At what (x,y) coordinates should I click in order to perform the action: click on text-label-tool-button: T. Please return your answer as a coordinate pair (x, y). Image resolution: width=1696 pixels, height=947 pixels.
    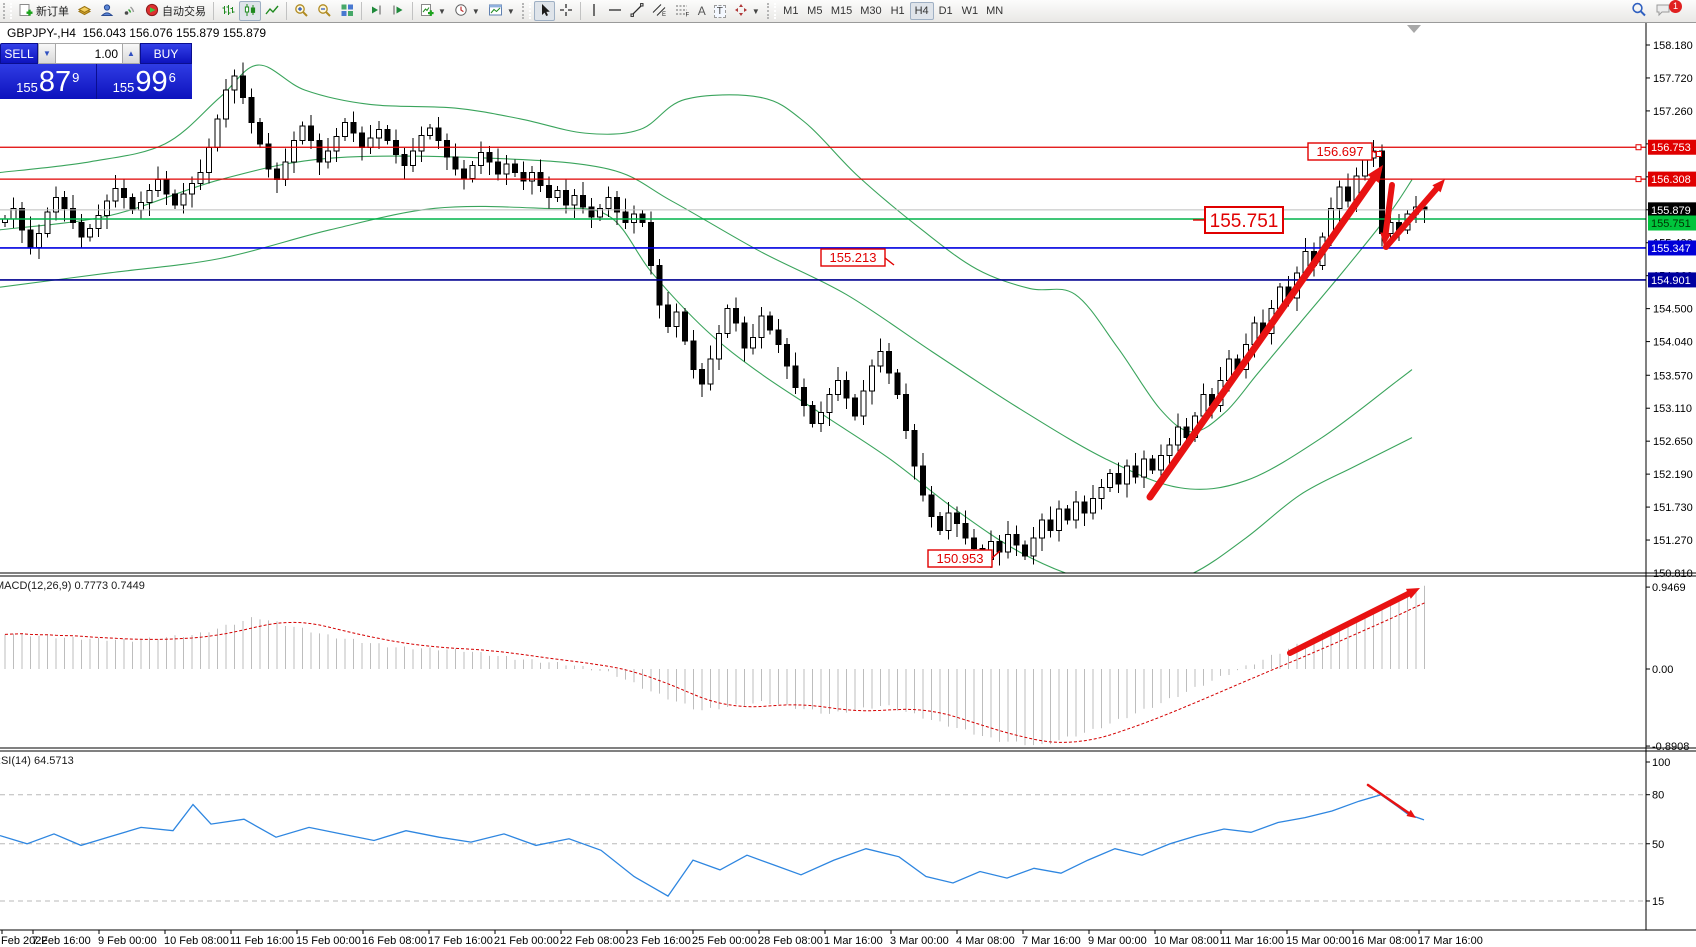
    Looking at the image, I should click on (720, 11).